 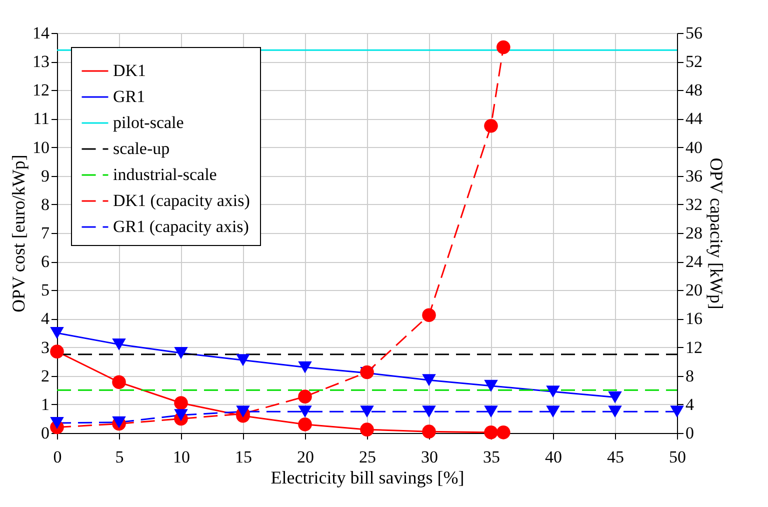 I want to click on x-tick-label: 10, so click(x=181, y=457).